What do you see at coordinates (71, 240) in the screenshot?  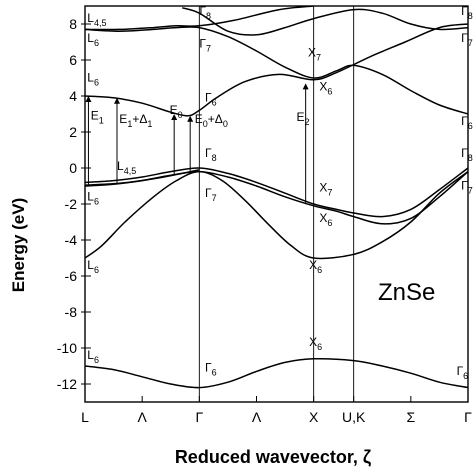 I see `y-tick-label: -4` at bounding box center [71, 240].